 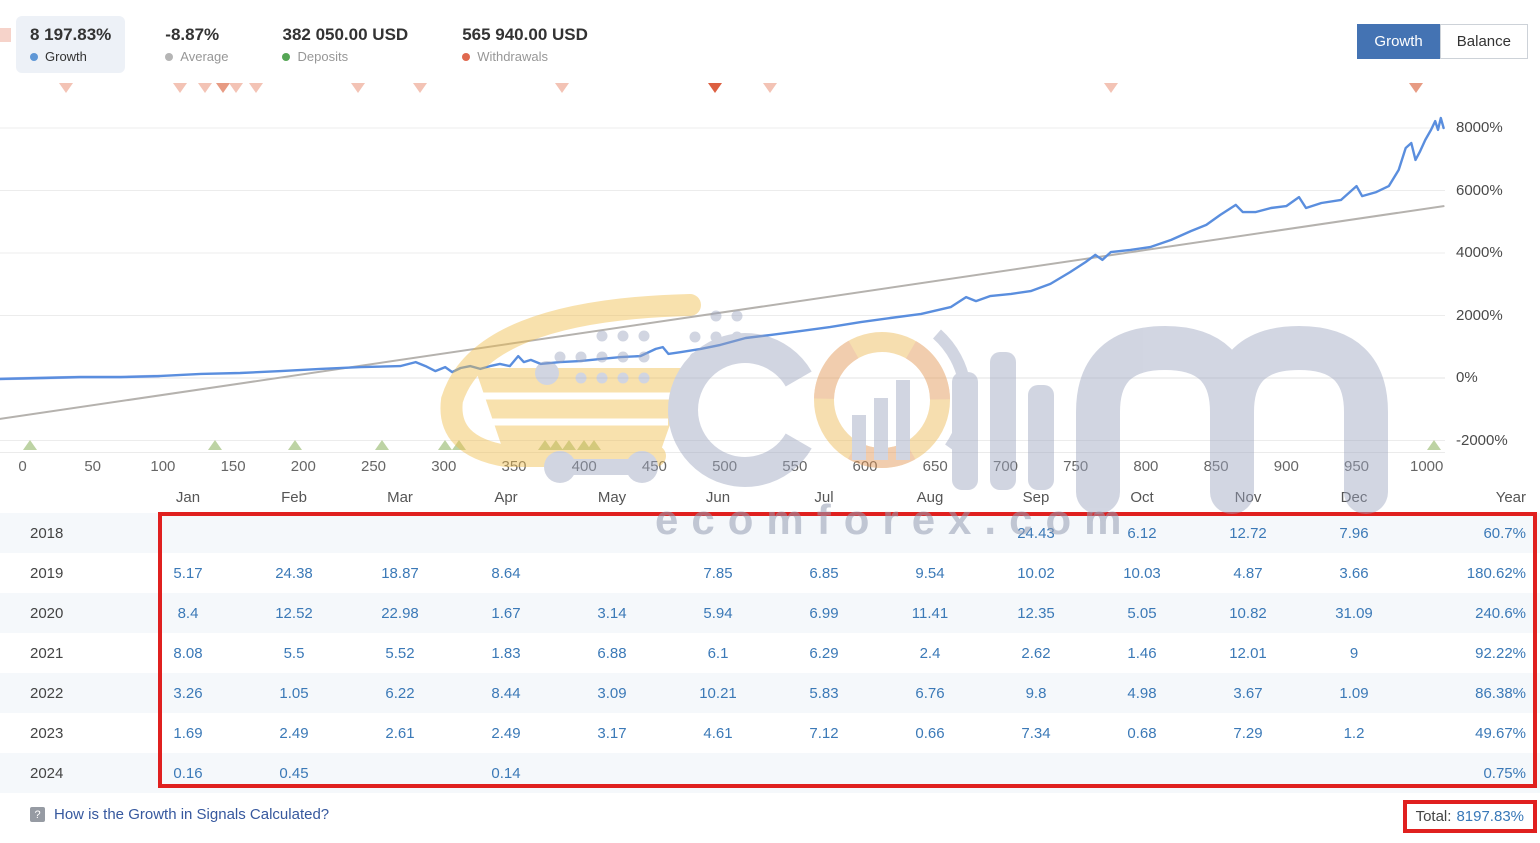 I want to click on x-tick-label: 650, so click(x=935, y=466).